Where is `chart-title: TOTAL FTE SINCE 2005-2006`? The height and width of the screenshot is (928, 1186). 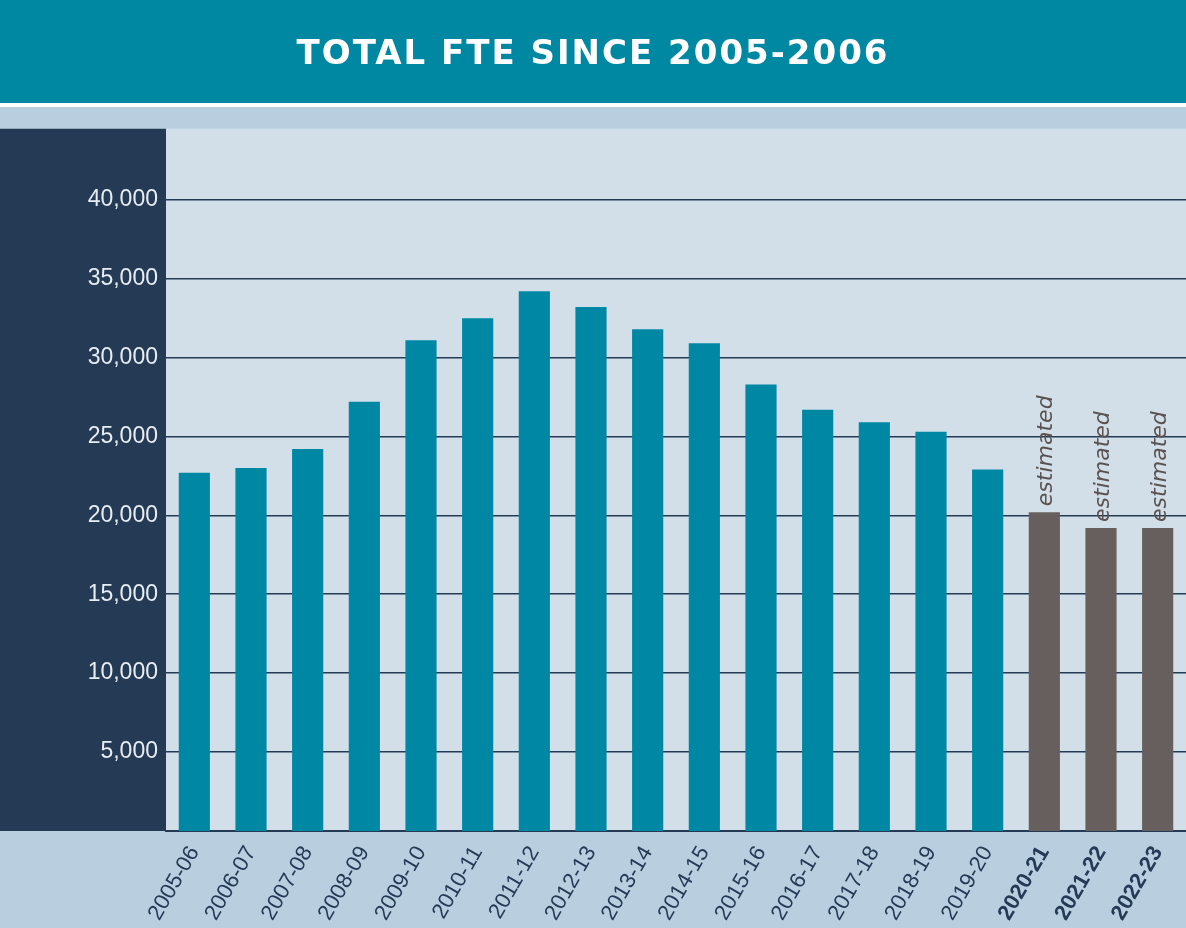 chart-title: TOTAL FTE SINCE 2005-2006 is located at coordinates (593, 53).